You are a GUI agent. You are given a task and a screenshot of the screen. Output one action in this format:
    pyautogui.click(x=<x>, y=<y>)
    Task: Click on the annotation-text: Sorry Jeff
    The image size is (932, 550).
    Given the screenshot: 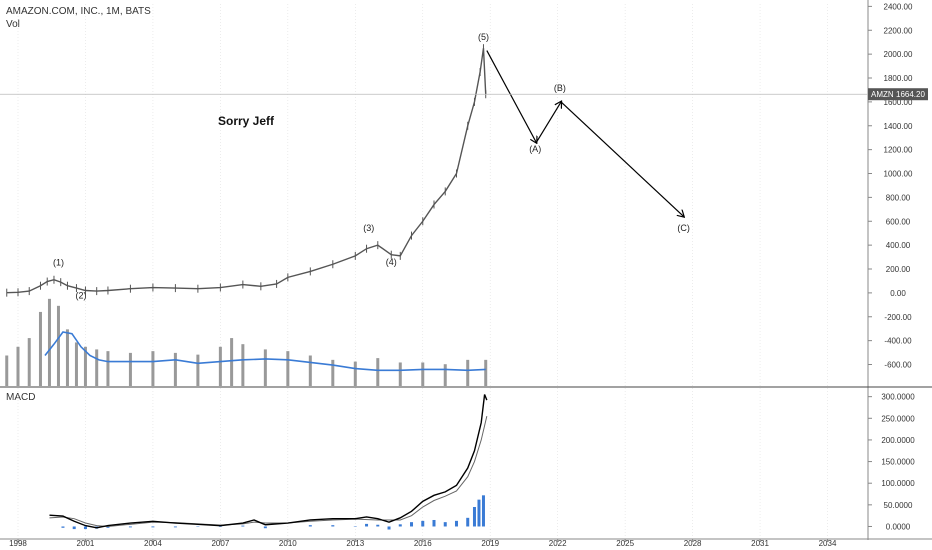 What is the action you would take?
    pyautogui.click(x=246, y=121)
    